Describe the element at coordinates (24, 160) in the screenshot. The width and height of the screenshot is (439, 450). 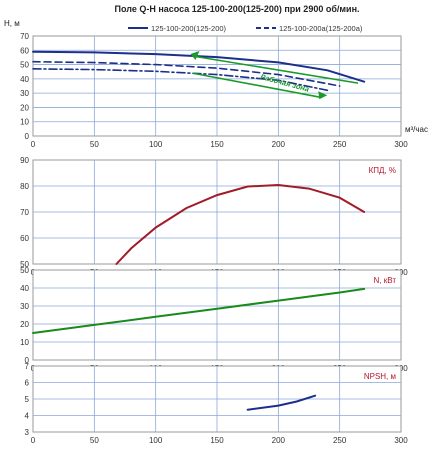
I see `eff-y-tick-label: 90` at that location.